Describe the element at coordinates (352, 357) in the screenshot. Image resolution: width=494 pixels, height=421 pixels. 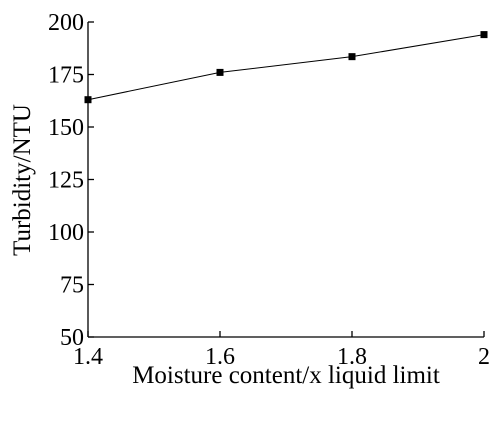
I see `x-tick-label: 1.8` at that location.